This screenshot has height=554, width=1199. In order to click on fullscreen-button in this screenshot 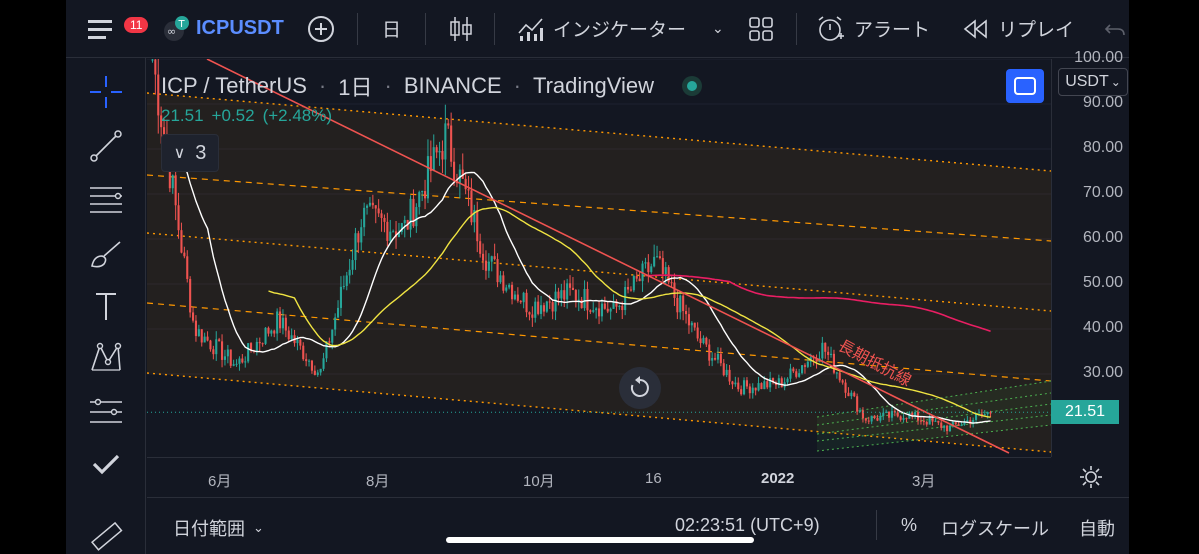, I will do `click(1025, 86)`.